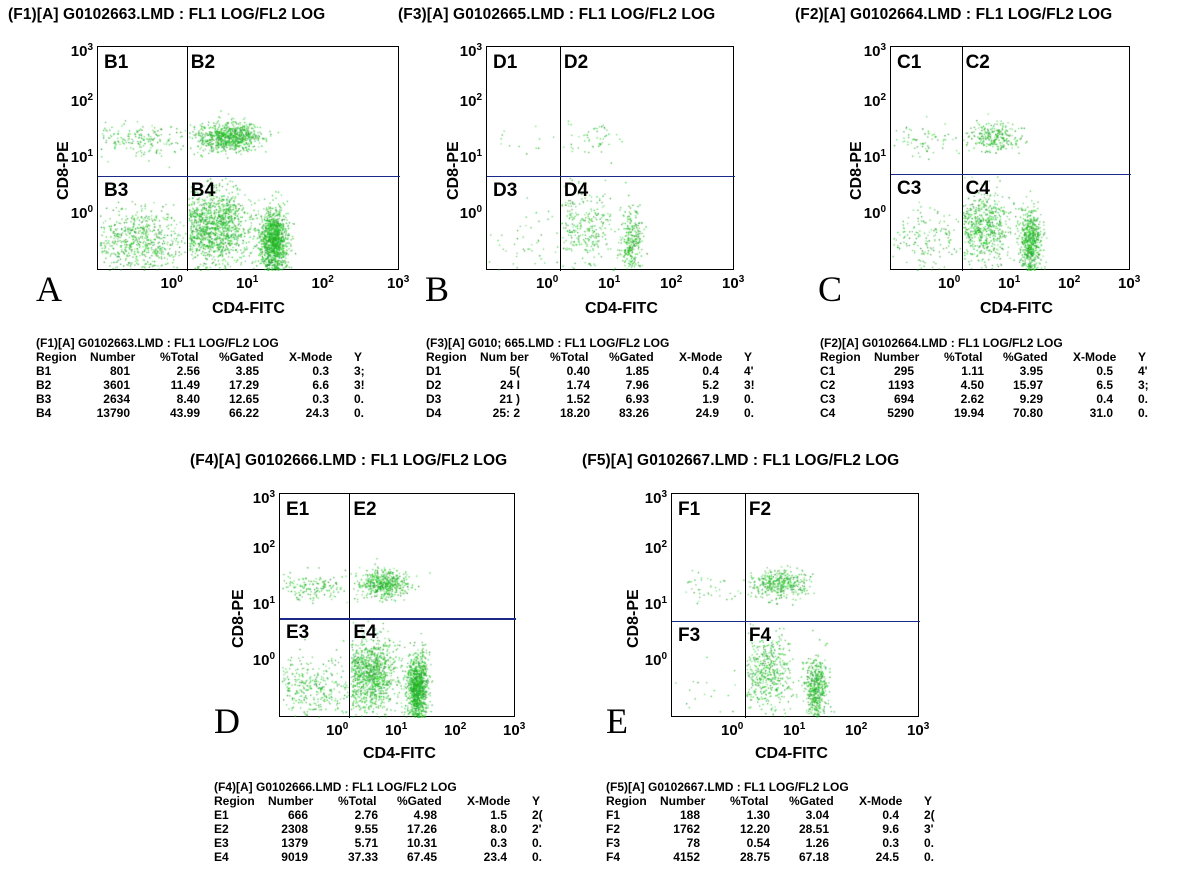 This screenshot has width=1181, height=875. What do you see at coordinates (44, 413) in the screenshot?
I see `table-cell: B4` at bounding box center [44, 413].